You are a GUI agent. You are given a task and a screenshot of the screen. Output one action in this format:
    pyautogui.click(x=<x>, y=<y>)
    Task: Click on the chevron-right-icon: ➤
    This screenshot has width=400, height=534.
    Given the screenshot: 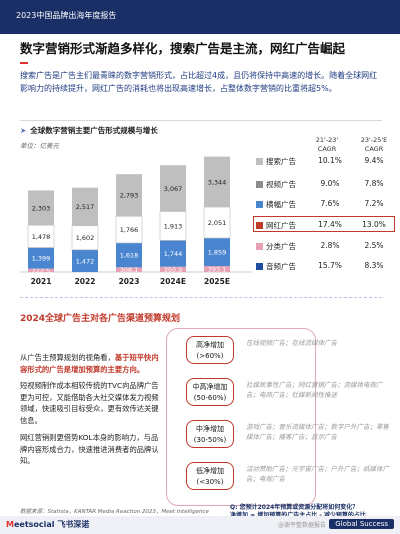 What is the action you would take?
    pyautogui.click(x=23, y=130)
    